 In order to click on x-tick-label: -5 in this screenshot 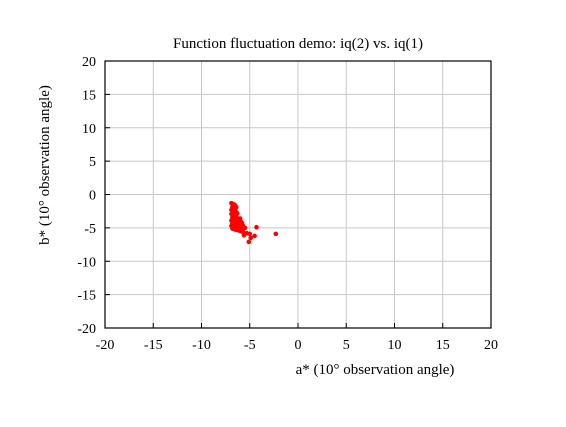, I will do `click(250, 345)`.